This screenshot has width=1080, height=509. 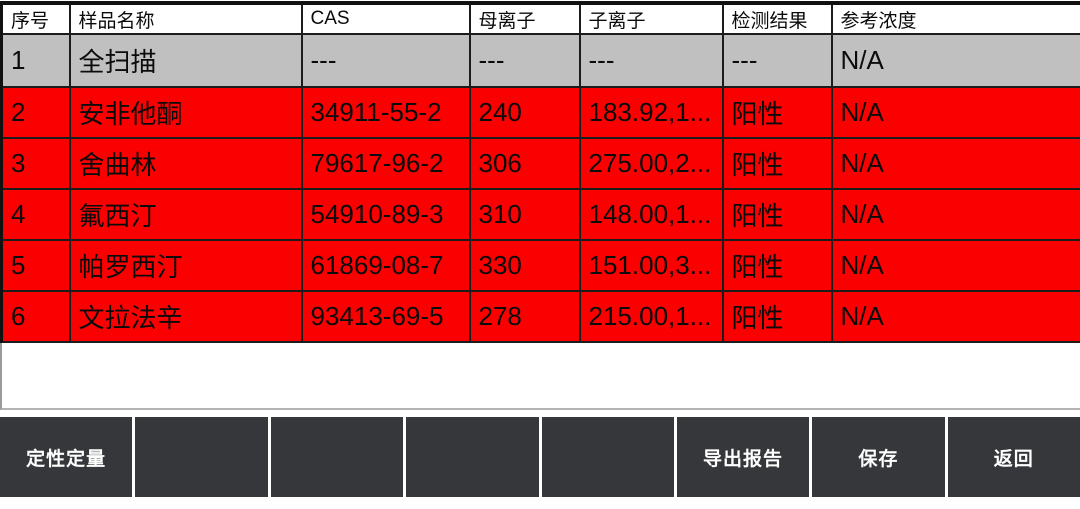 What do you see at coordinates (878, 457) in the screenshot?
I see `save-button: 保存` at bounding box center [878, 457].